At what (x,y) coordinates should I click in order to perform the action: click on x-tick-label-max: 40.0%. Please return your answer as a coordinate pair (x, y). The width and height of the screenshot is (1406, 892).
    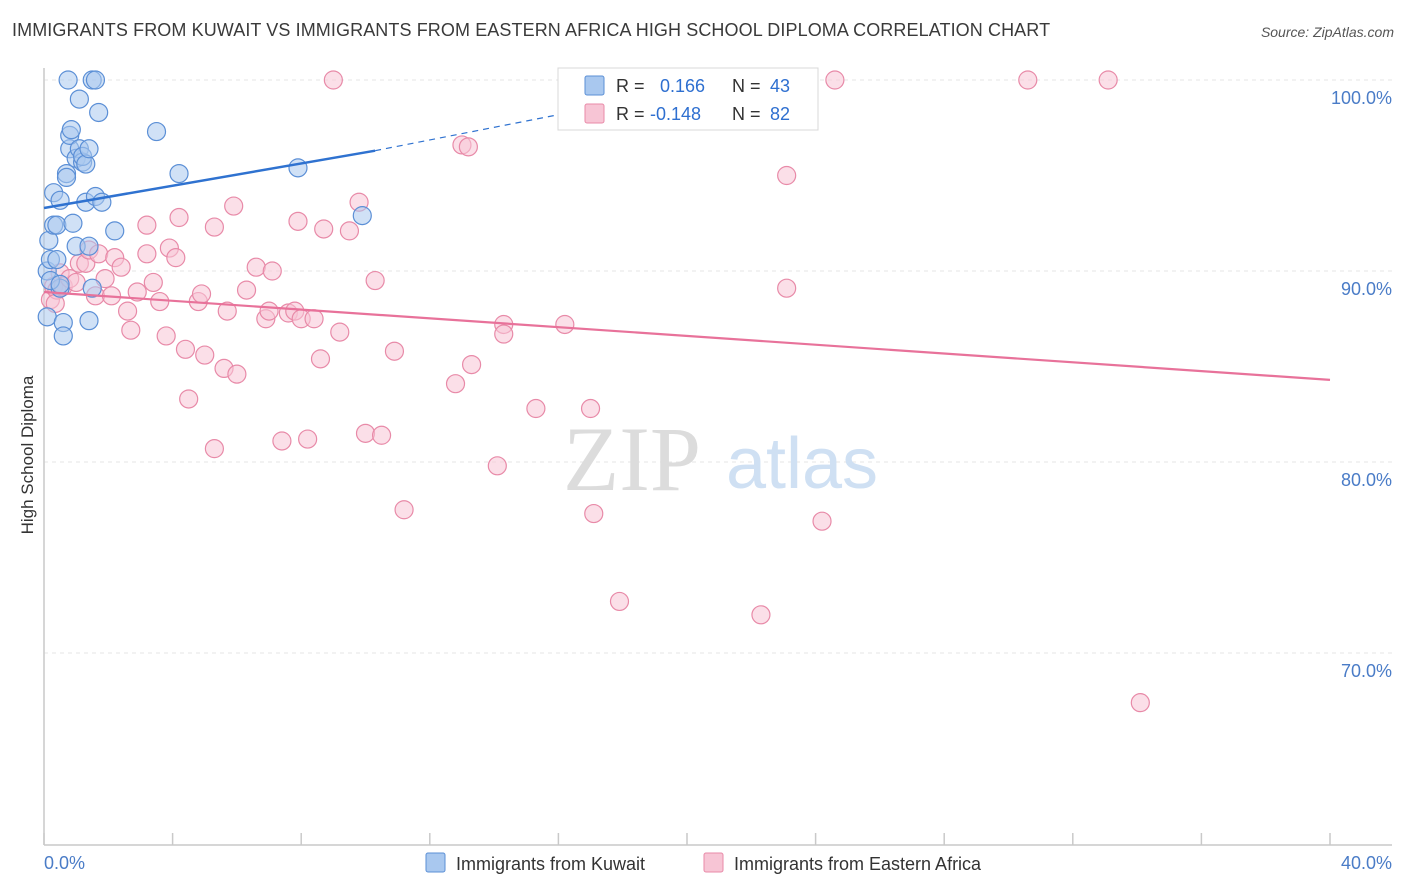
    Looking at the image, I should click on (1366, 863).